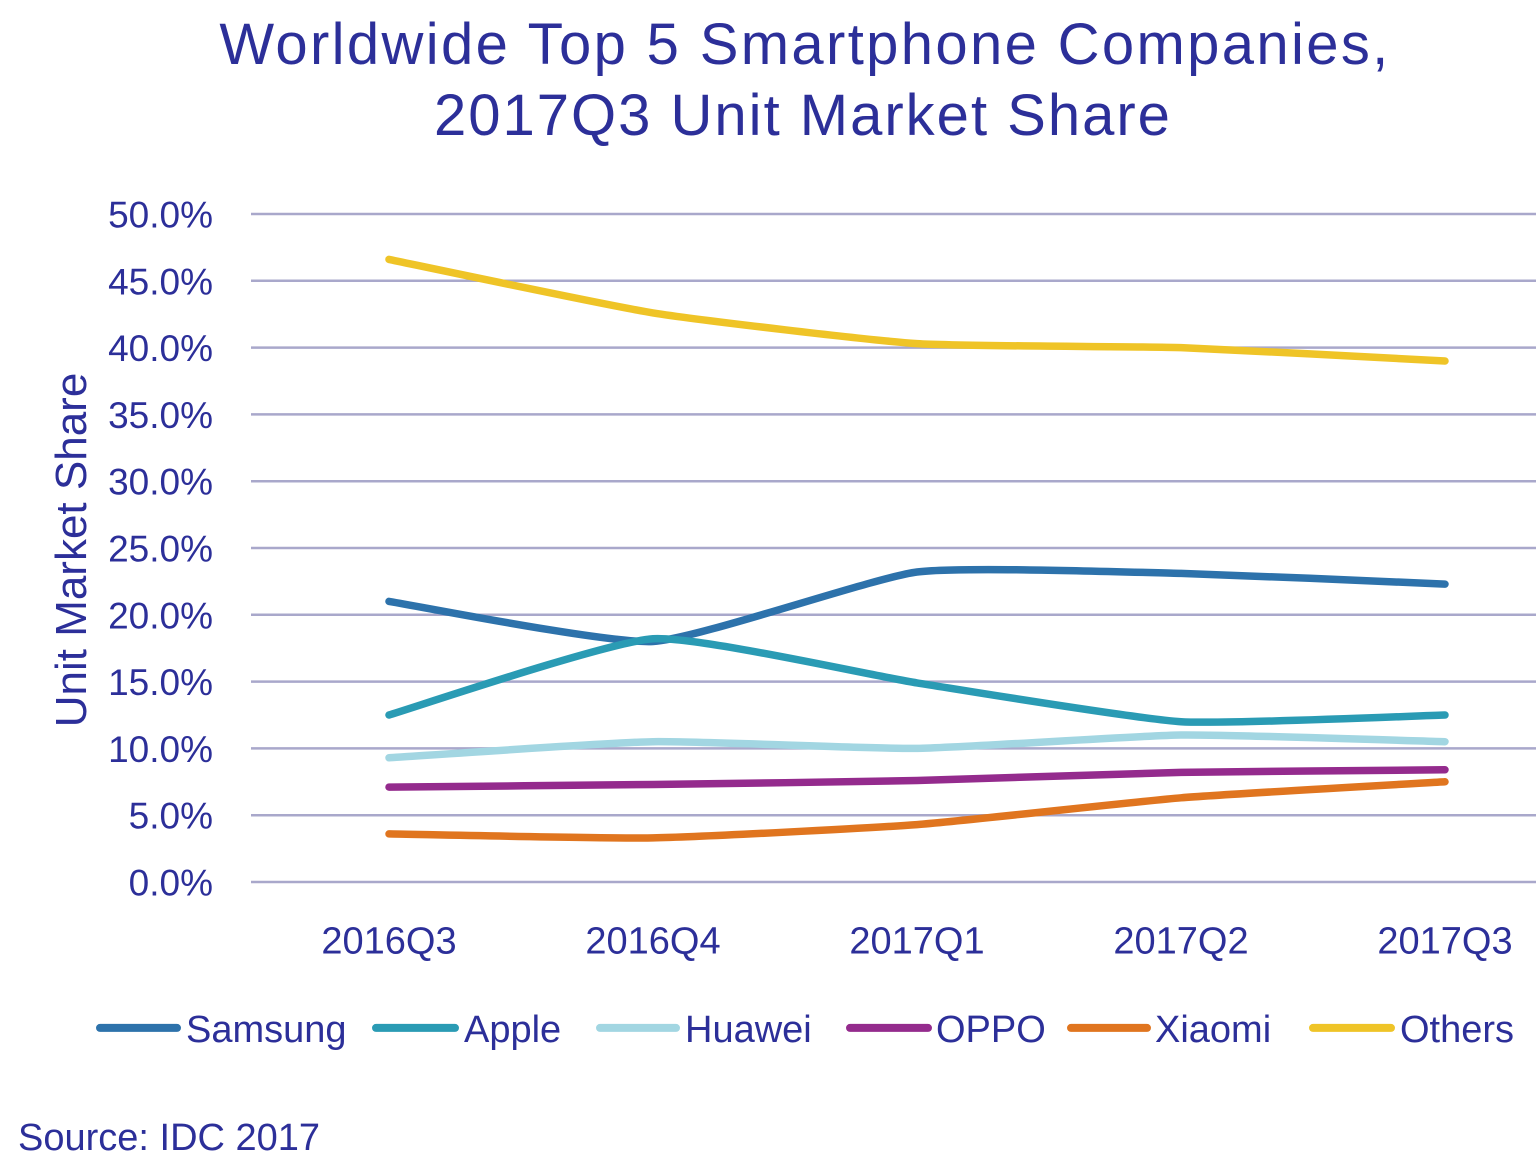 The width and height of the screenshot is (1536, 1168). I want to click on svg-text: 35.0%, so click(160, 415).